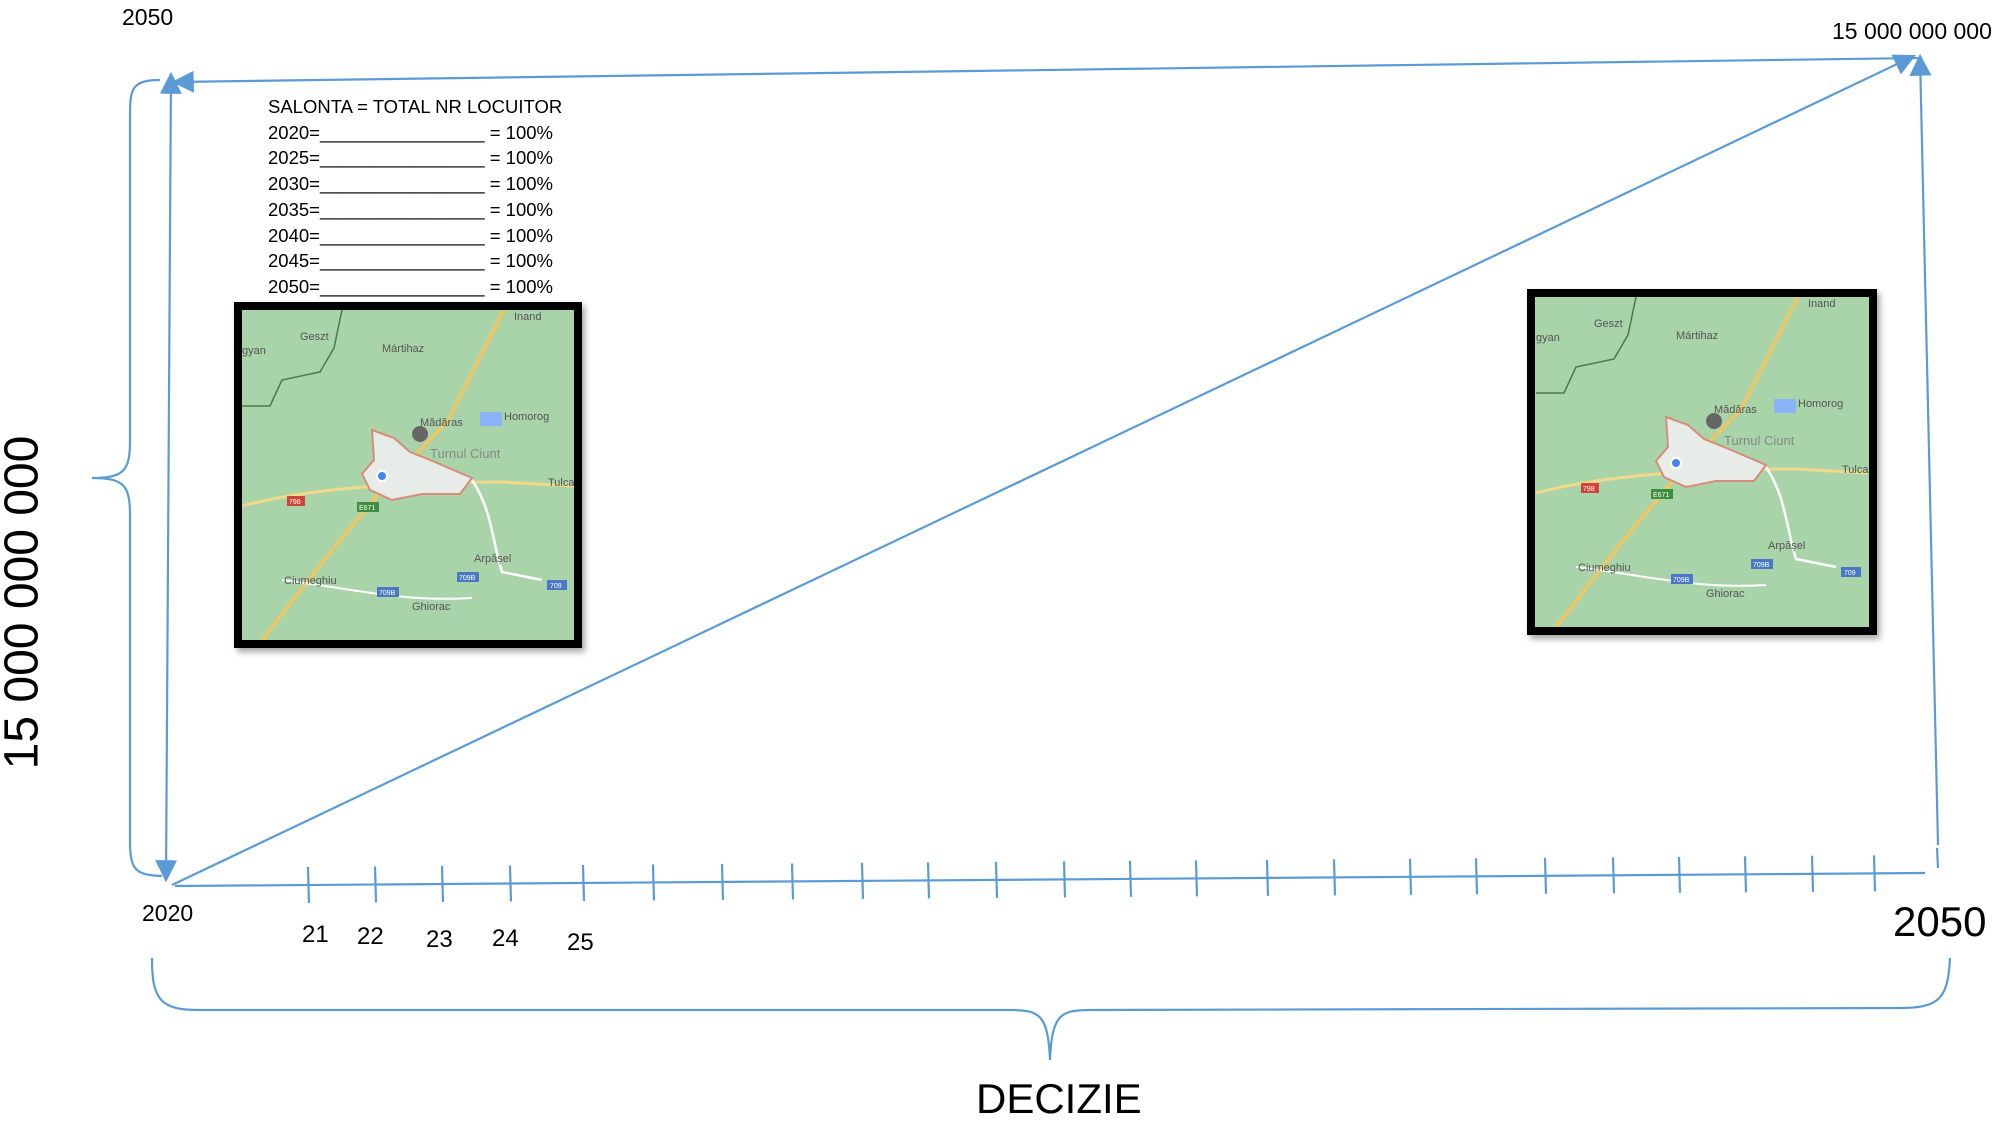  What do you see at coordinates (410, 286) in the screenshot?
I see `table-row: 2050=________________ = 100%` at bounding box center [410, 286].